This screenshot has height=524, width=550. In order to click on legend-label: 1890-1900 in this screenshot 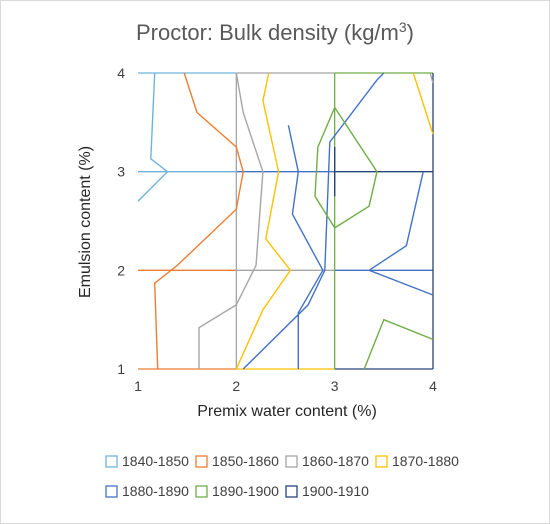, I will do `click(245, 491)`.